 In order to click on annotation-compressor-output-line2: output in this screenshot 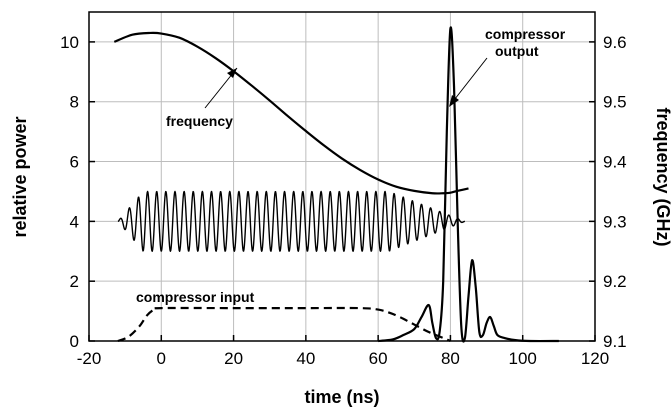, I will do `click(517, 51)`.